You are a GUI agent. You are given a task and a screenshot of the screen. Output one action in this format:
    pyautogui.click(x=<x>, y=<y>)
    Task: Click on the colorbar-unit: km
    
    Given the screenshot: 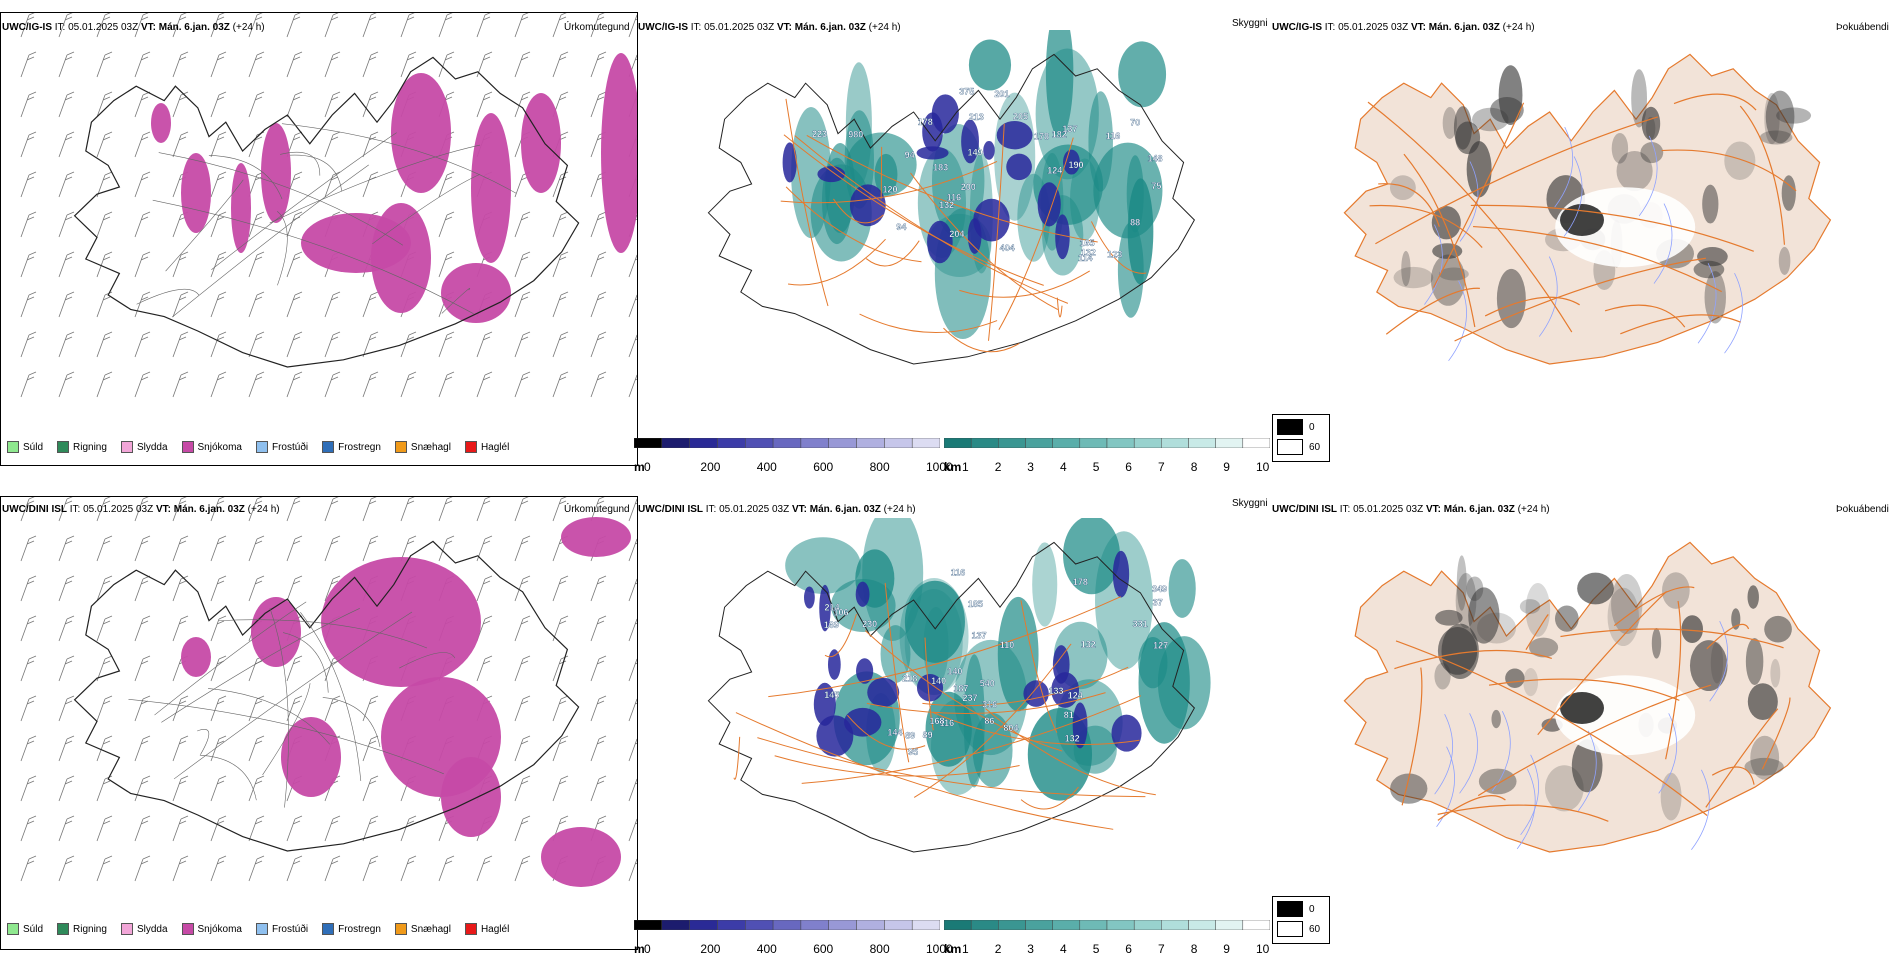 What is the action you would take?
    pyautogui.click(x=953, y=949)
    